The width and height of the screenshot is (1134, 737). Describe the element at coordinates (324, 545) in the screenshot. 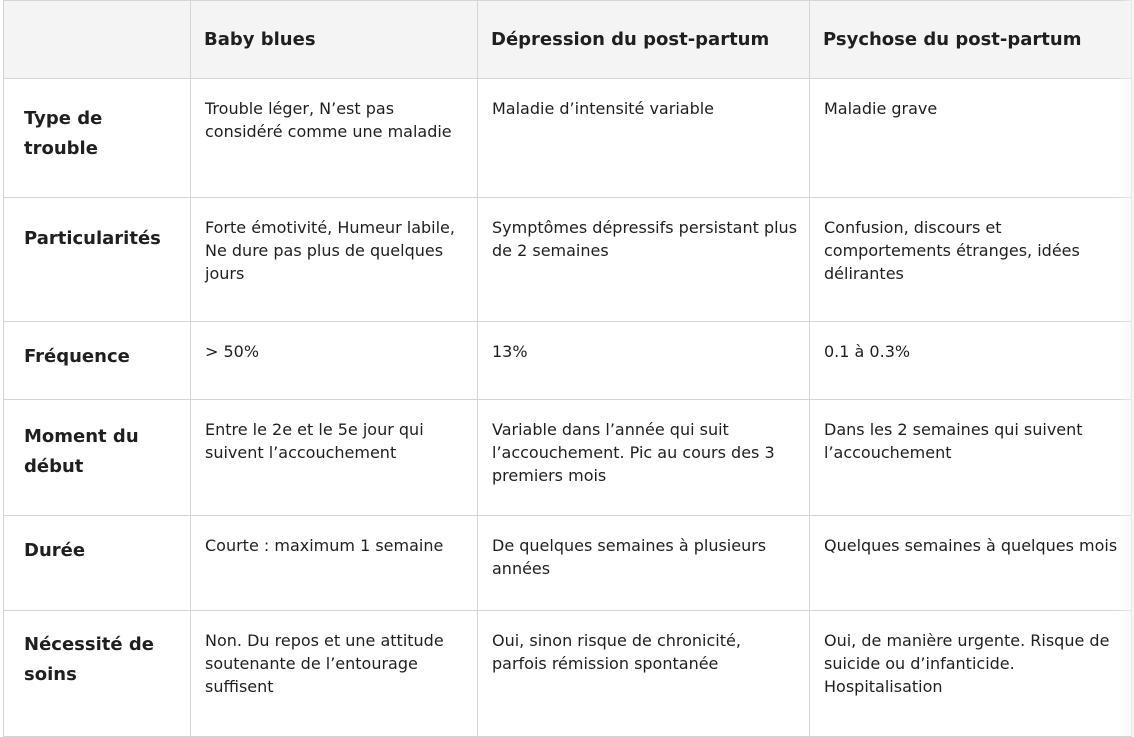

I see `cell-text: Courte : maximum 1 semaine` at that location.